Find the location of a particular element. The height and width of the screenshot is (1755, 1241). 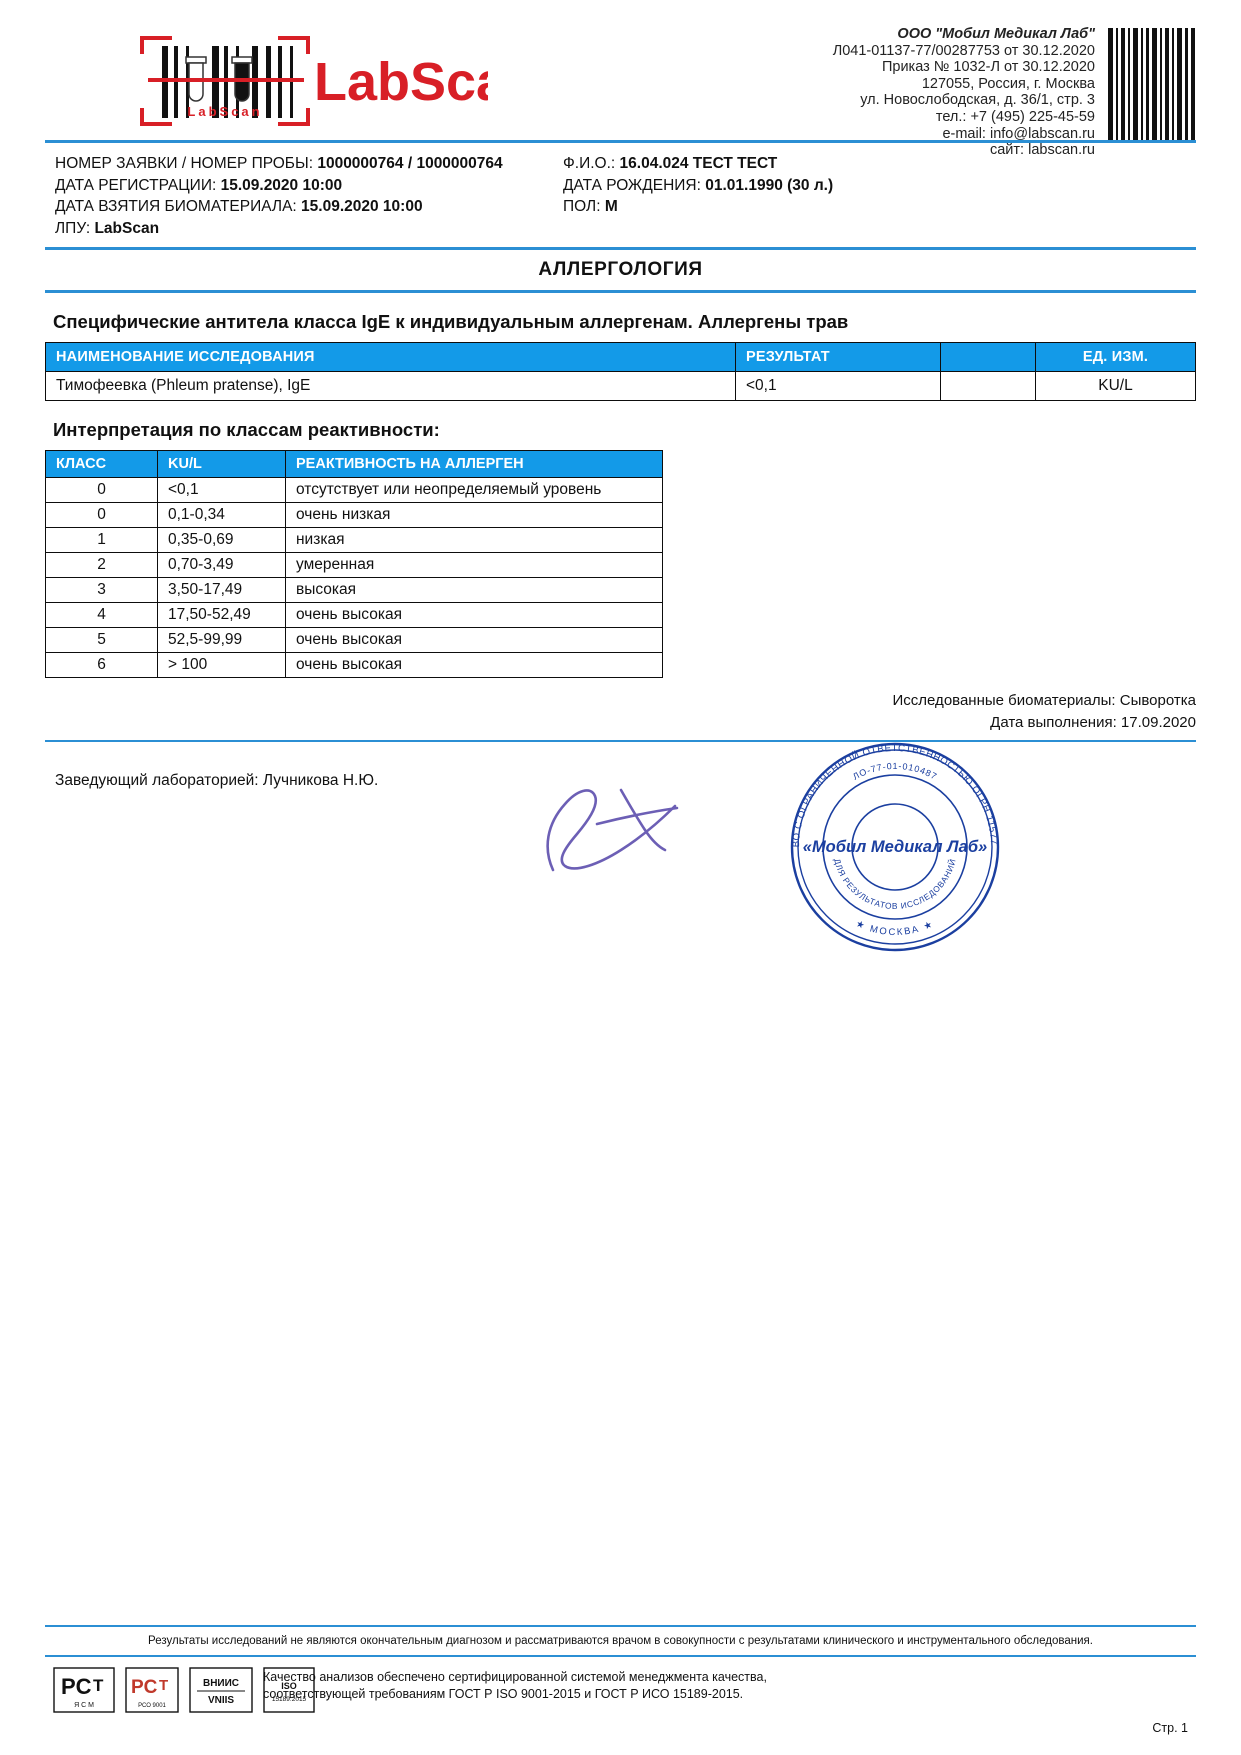

order-number-value: 1000000764 / 1000000764 is located at coordinates (410, 163).